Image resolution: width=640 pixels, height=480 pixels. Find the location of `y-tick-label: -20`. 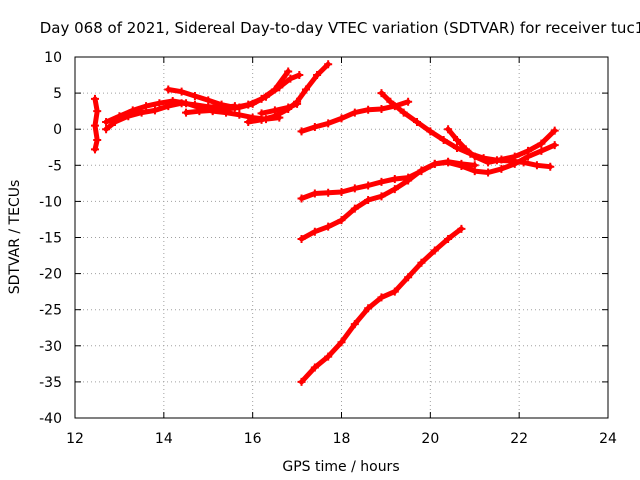

y-tick-label: -20 is located at coordinates (50, 275).